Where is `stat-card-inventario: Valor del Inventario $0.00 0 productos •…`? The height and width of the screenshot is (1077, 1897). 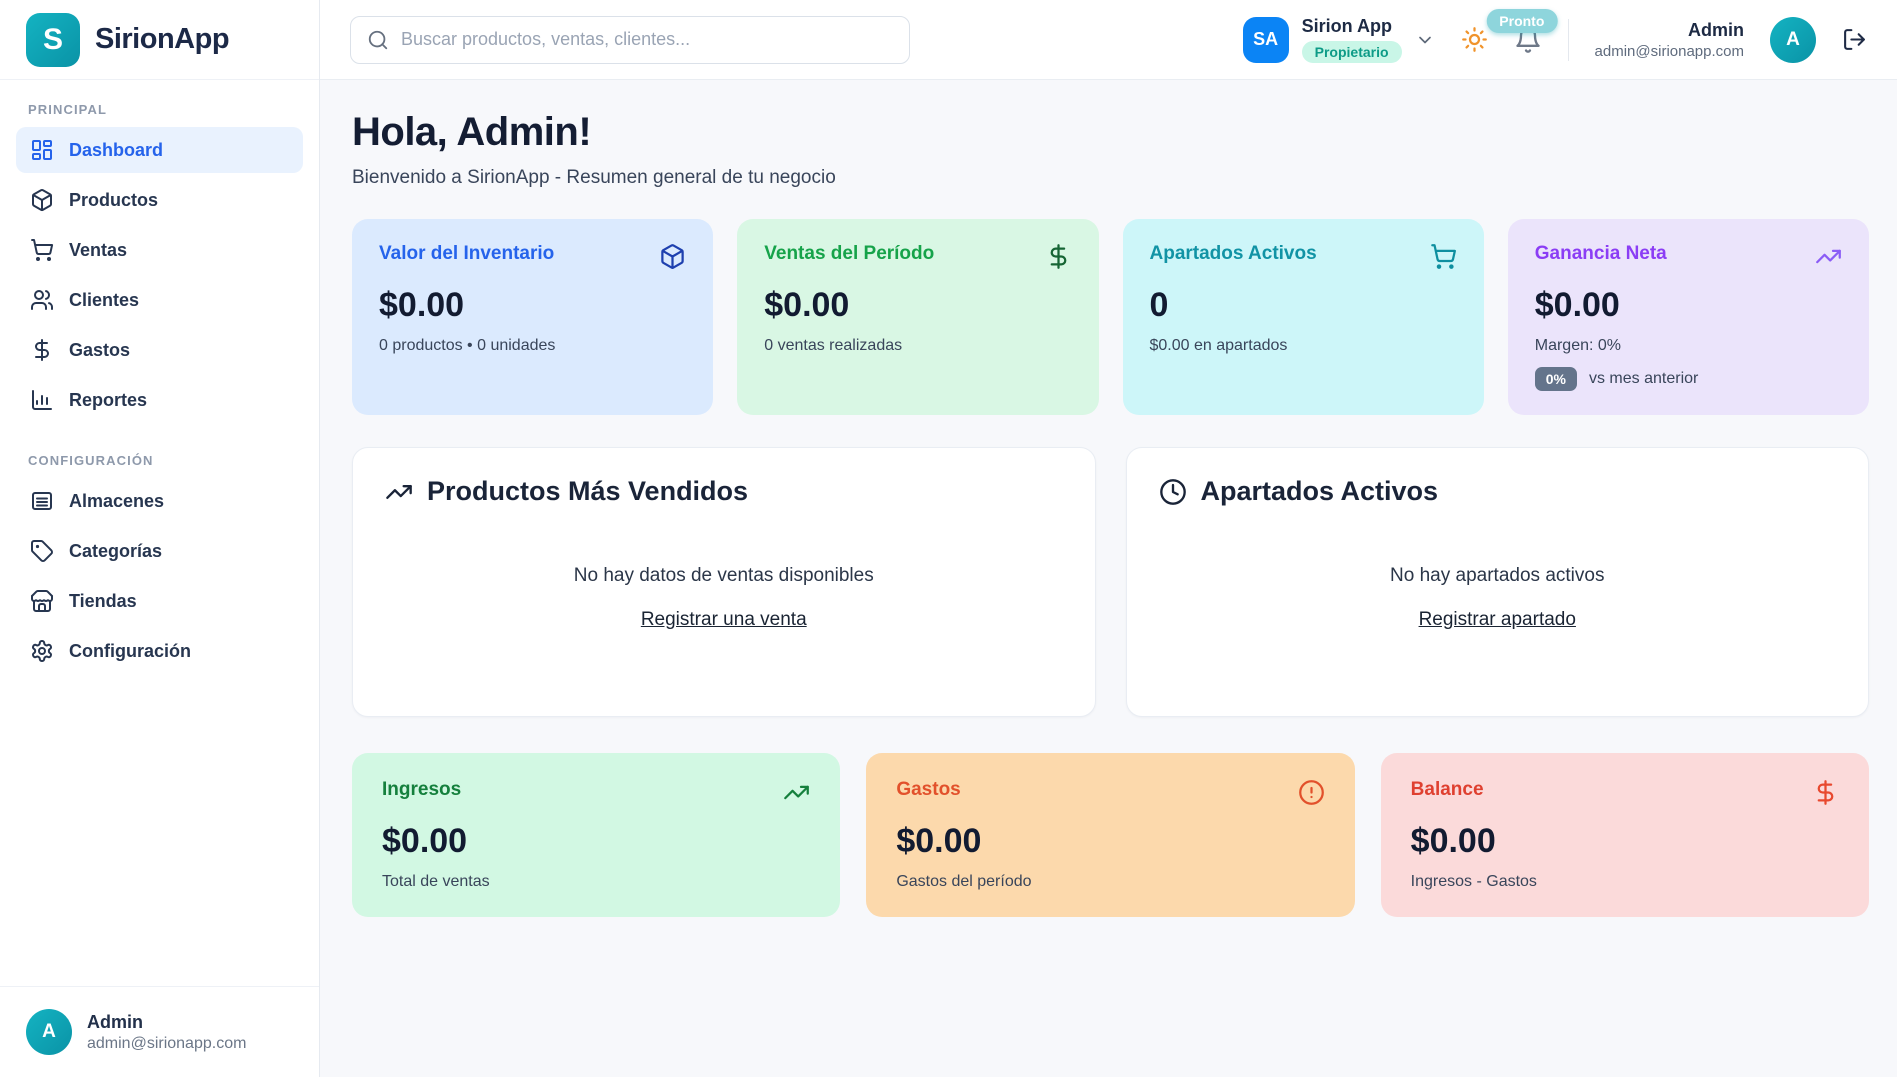
stat-card-inventario: Valor del Inventario $0.00 0 productos •… is located at coordinates (533, 317).